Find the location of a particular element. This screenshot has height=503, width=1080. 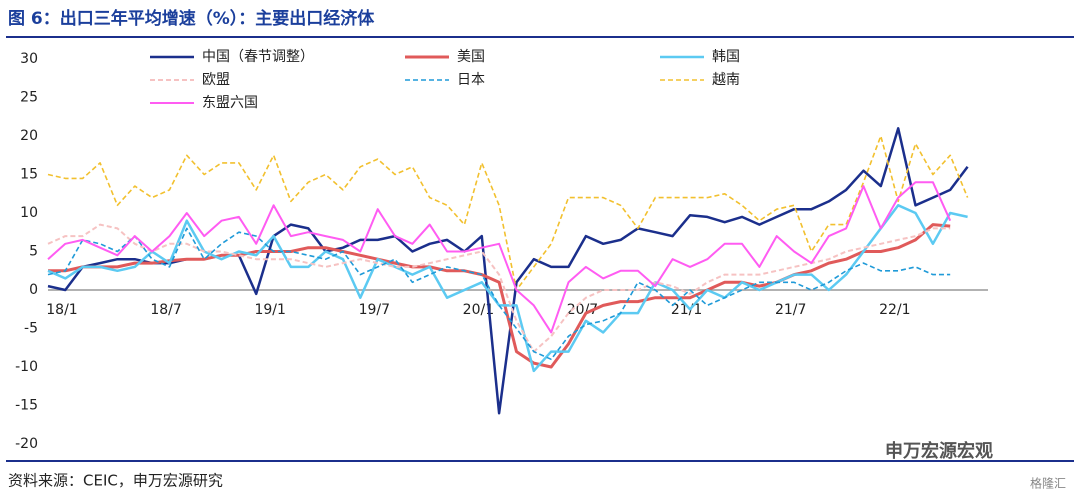

y-tick-label: 30 is located at coordinates (29, 59).